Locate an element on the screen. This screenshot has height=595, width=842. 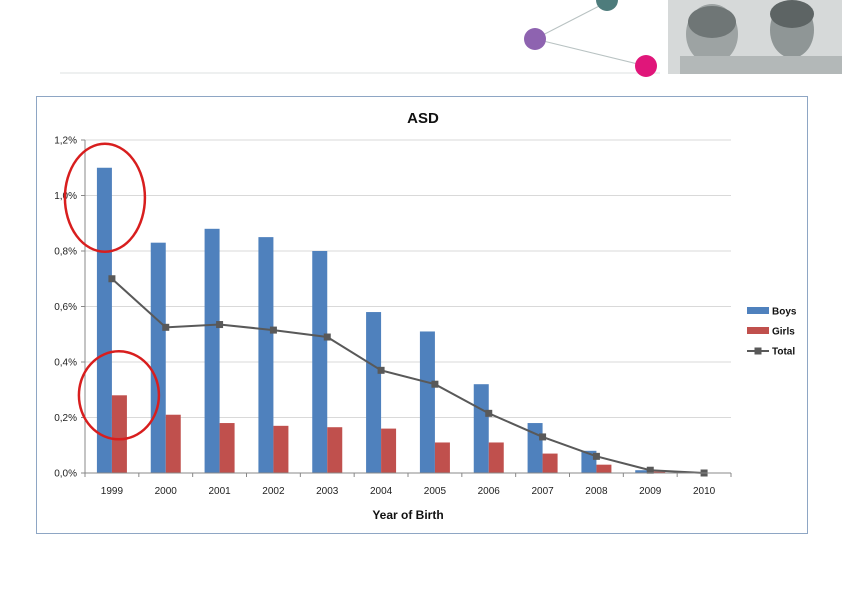
point-total-2007 is located at coordinates (543, 437).